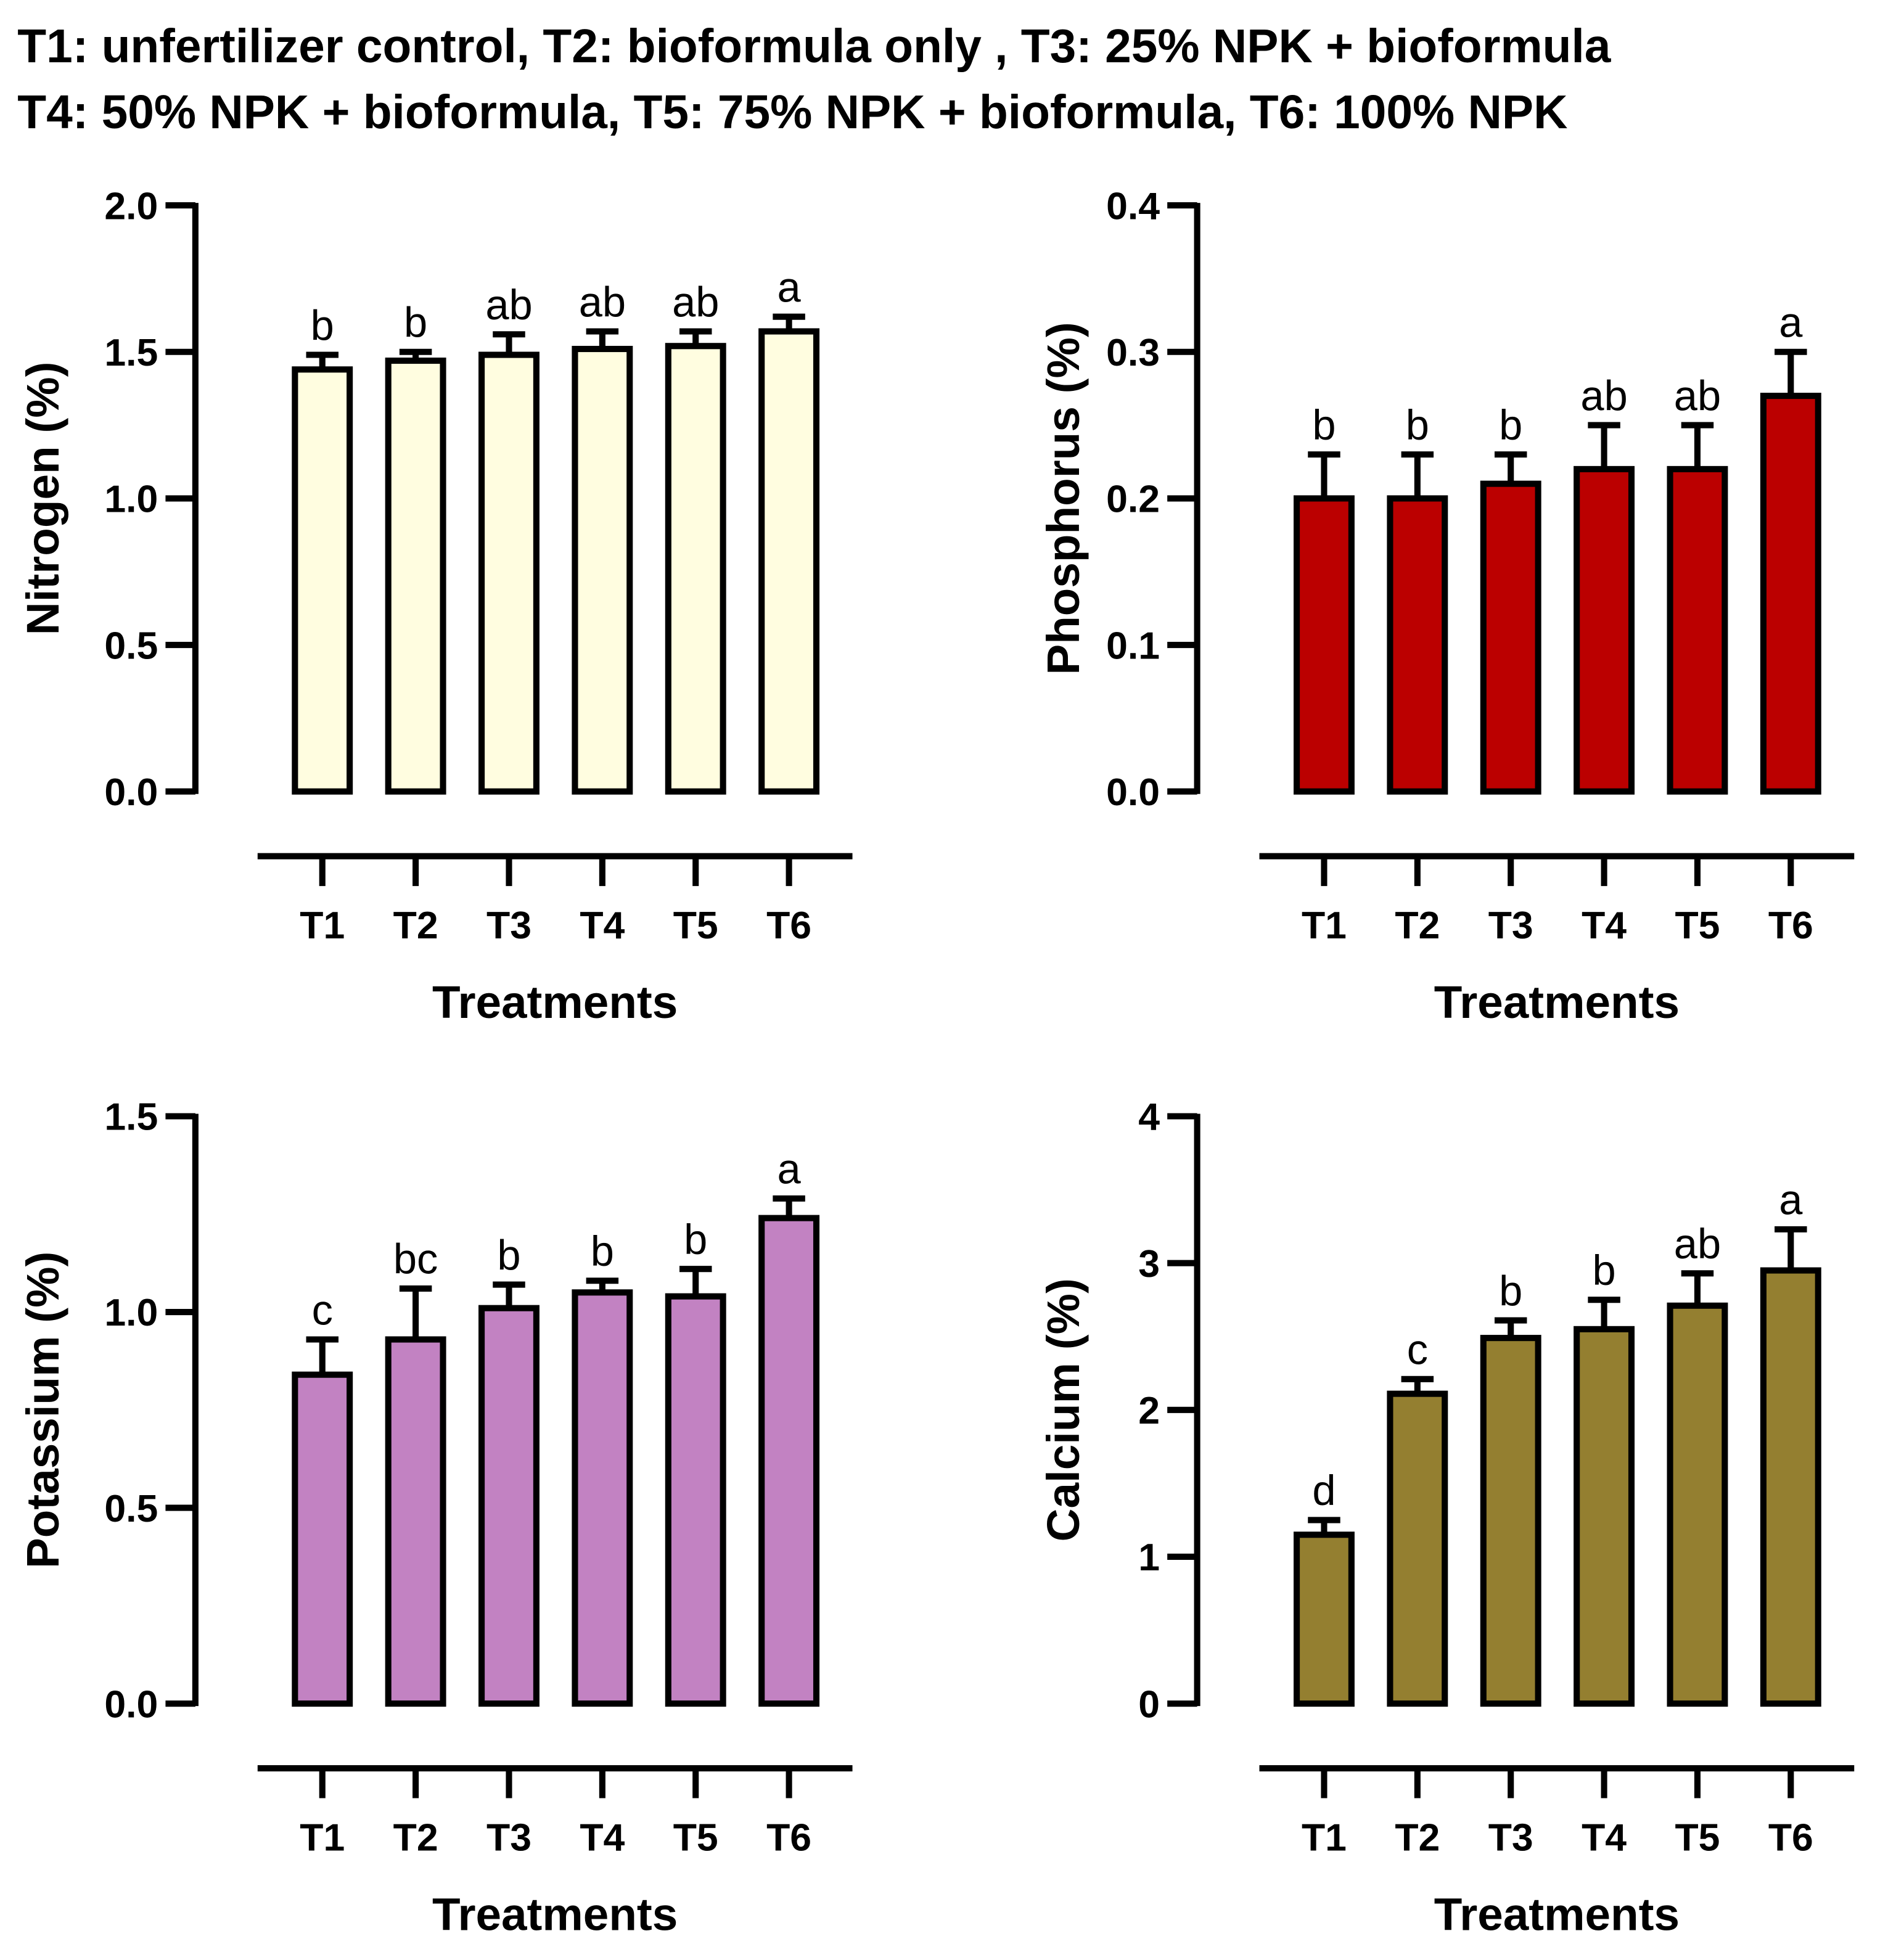  I want to click on y-tick-label: 0.4, so click(1133, 206).